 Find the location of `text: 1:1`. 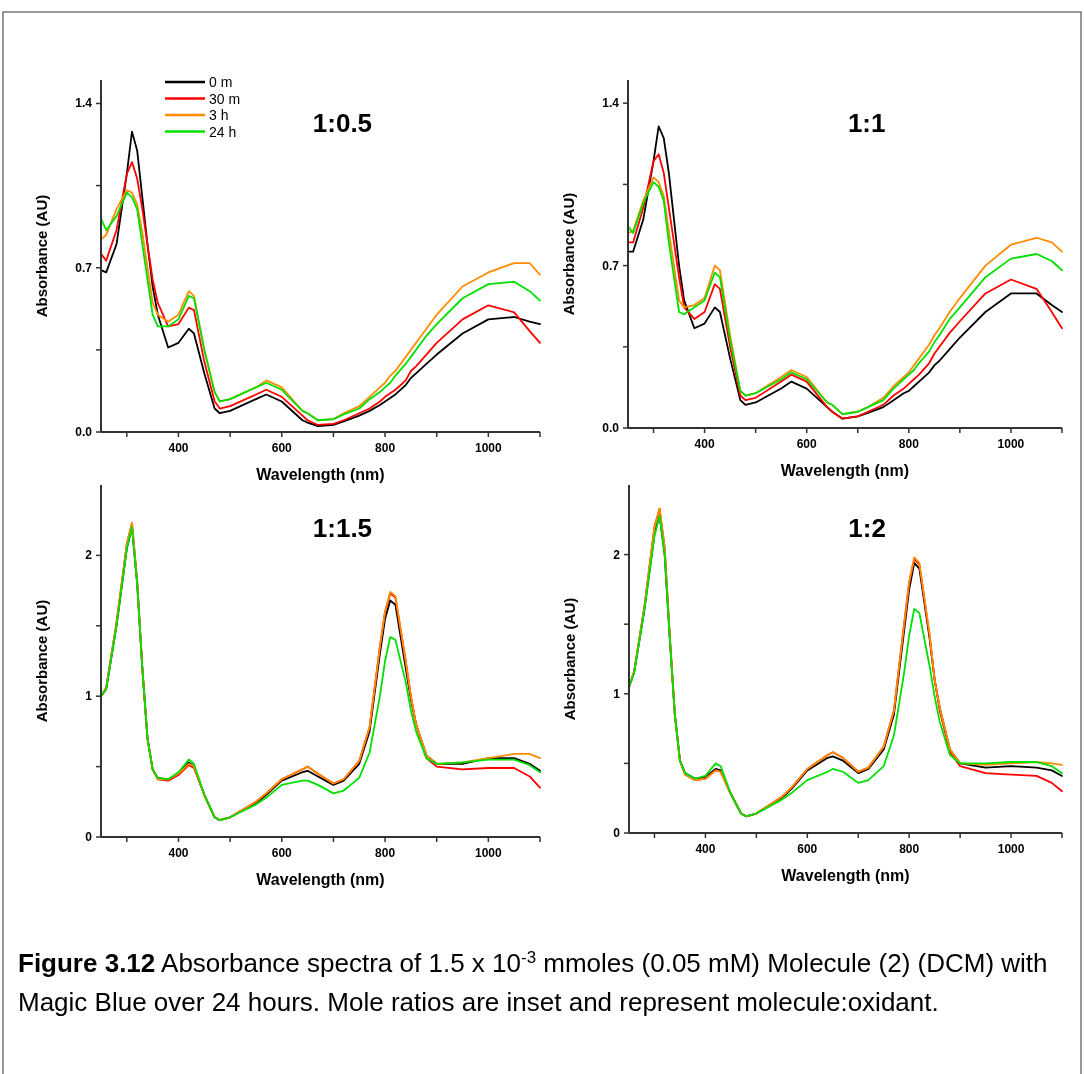

text: 1:1 is located at coordinates (866, 123).